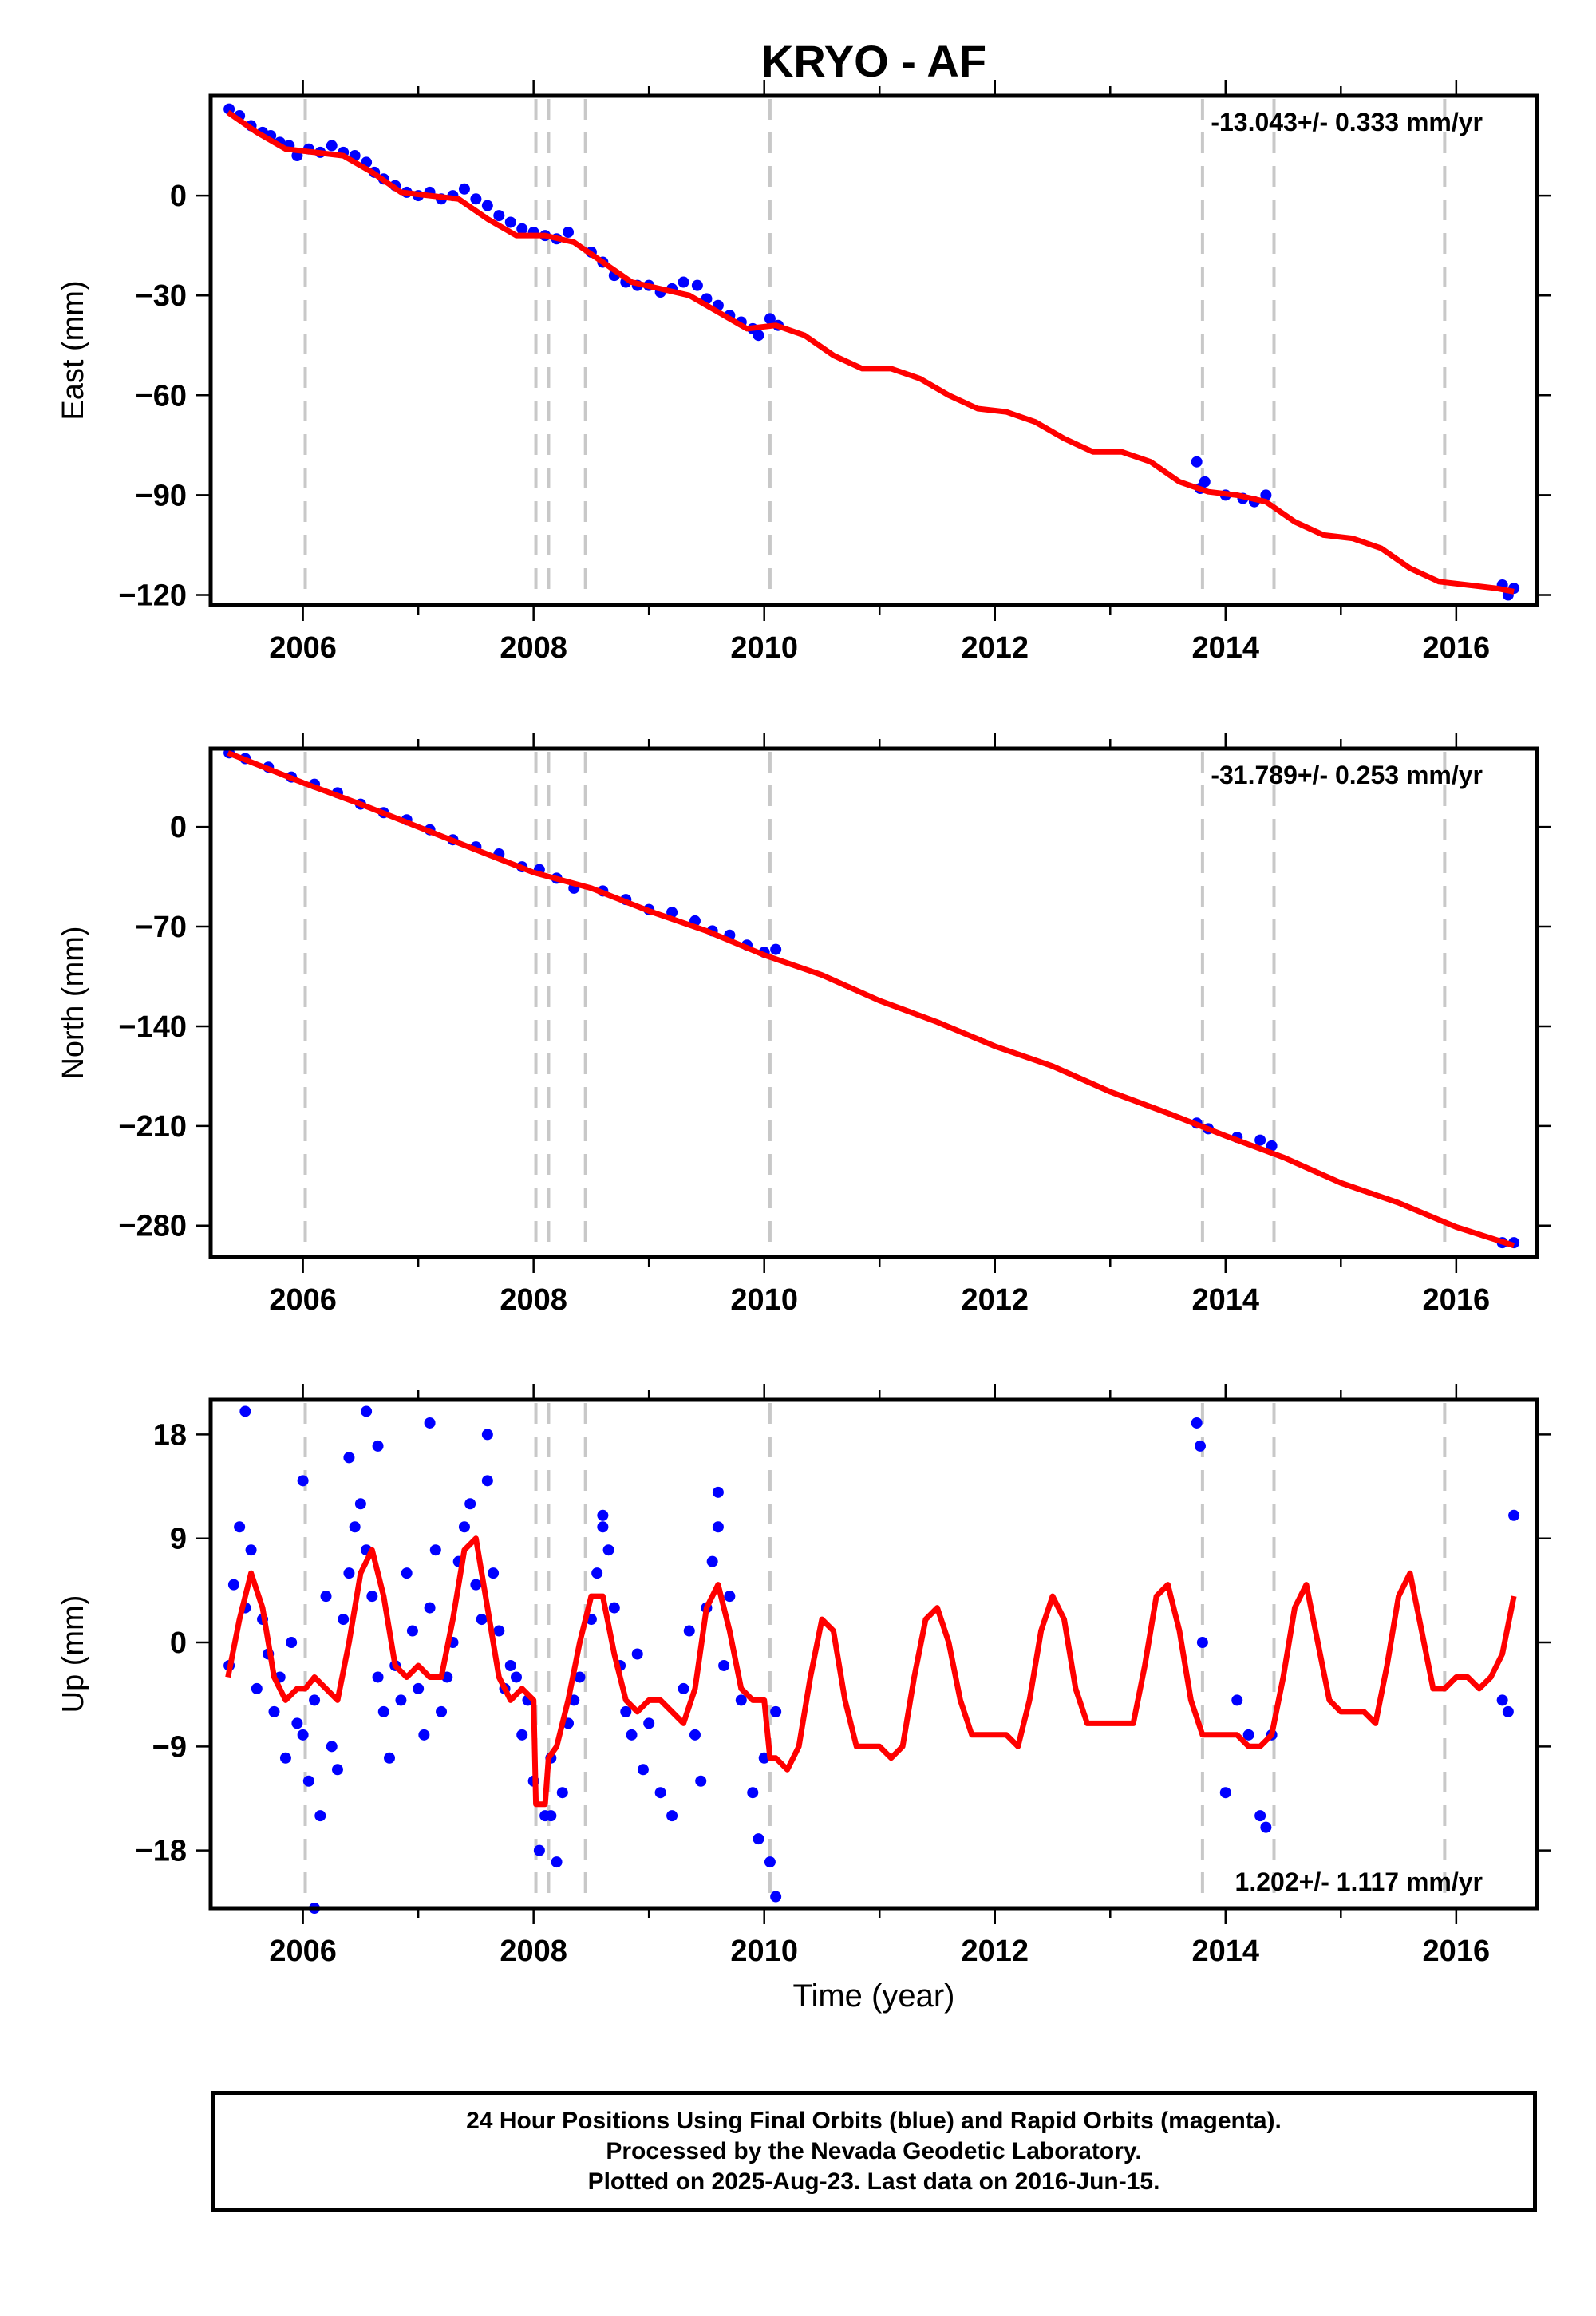  Describe the element at coordinates (161, 296) in the screenshot. I see `y-tick-label: −30` at that location.